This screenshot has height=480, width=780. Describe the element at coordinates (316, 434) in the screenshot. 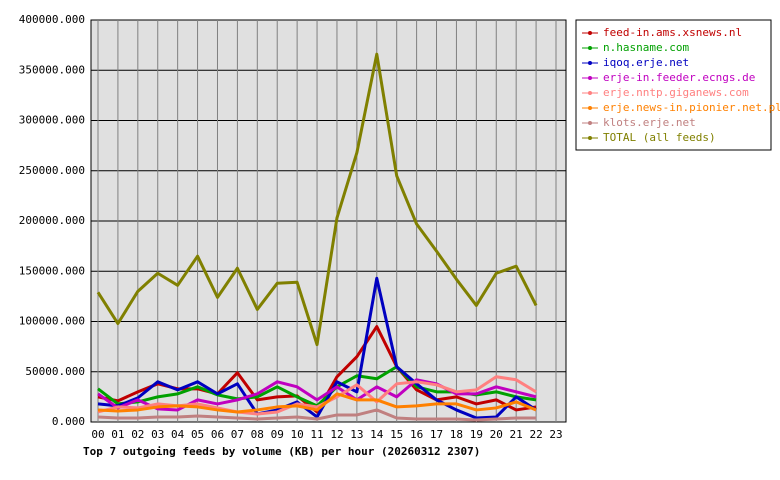

I see `x-tick-label: 11` at that location.